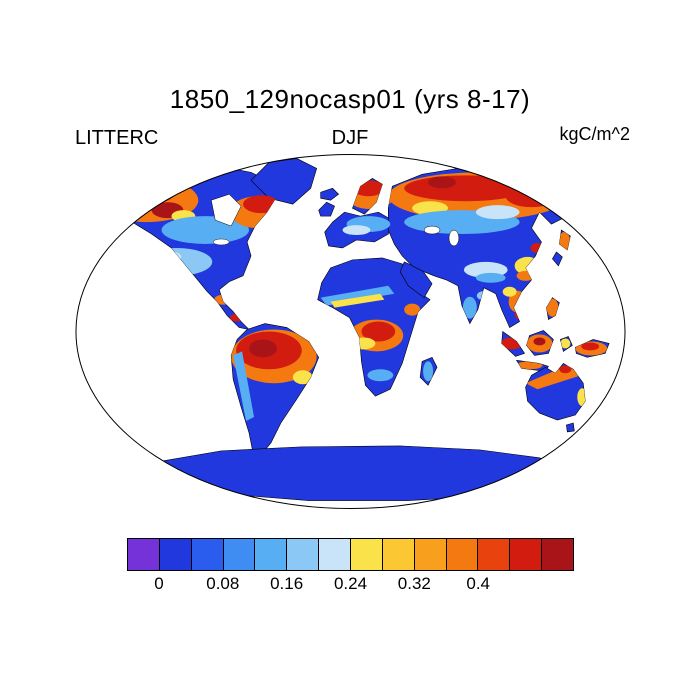 This screenshot has height=700, width=700. I want to click on java-orange-region, so click(529, 365).